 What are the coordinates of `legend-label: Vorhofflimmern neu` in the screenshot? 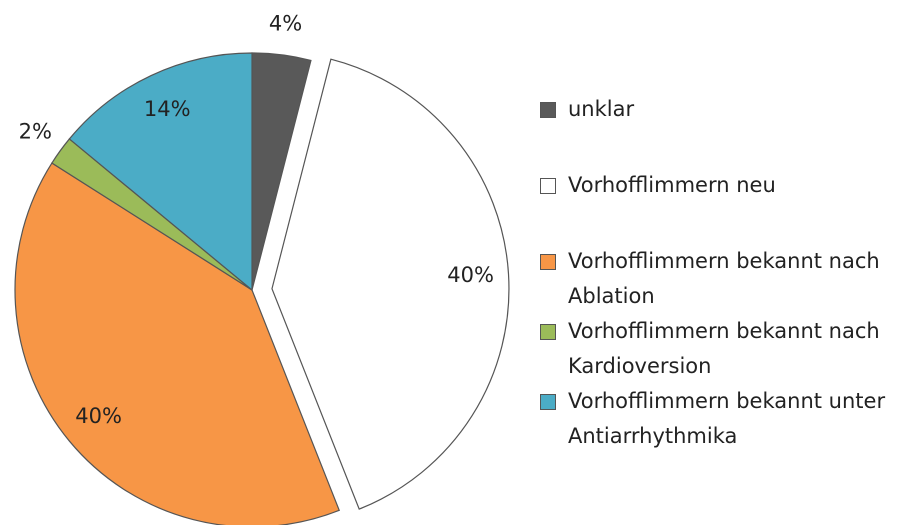 It's located at (672, 185).